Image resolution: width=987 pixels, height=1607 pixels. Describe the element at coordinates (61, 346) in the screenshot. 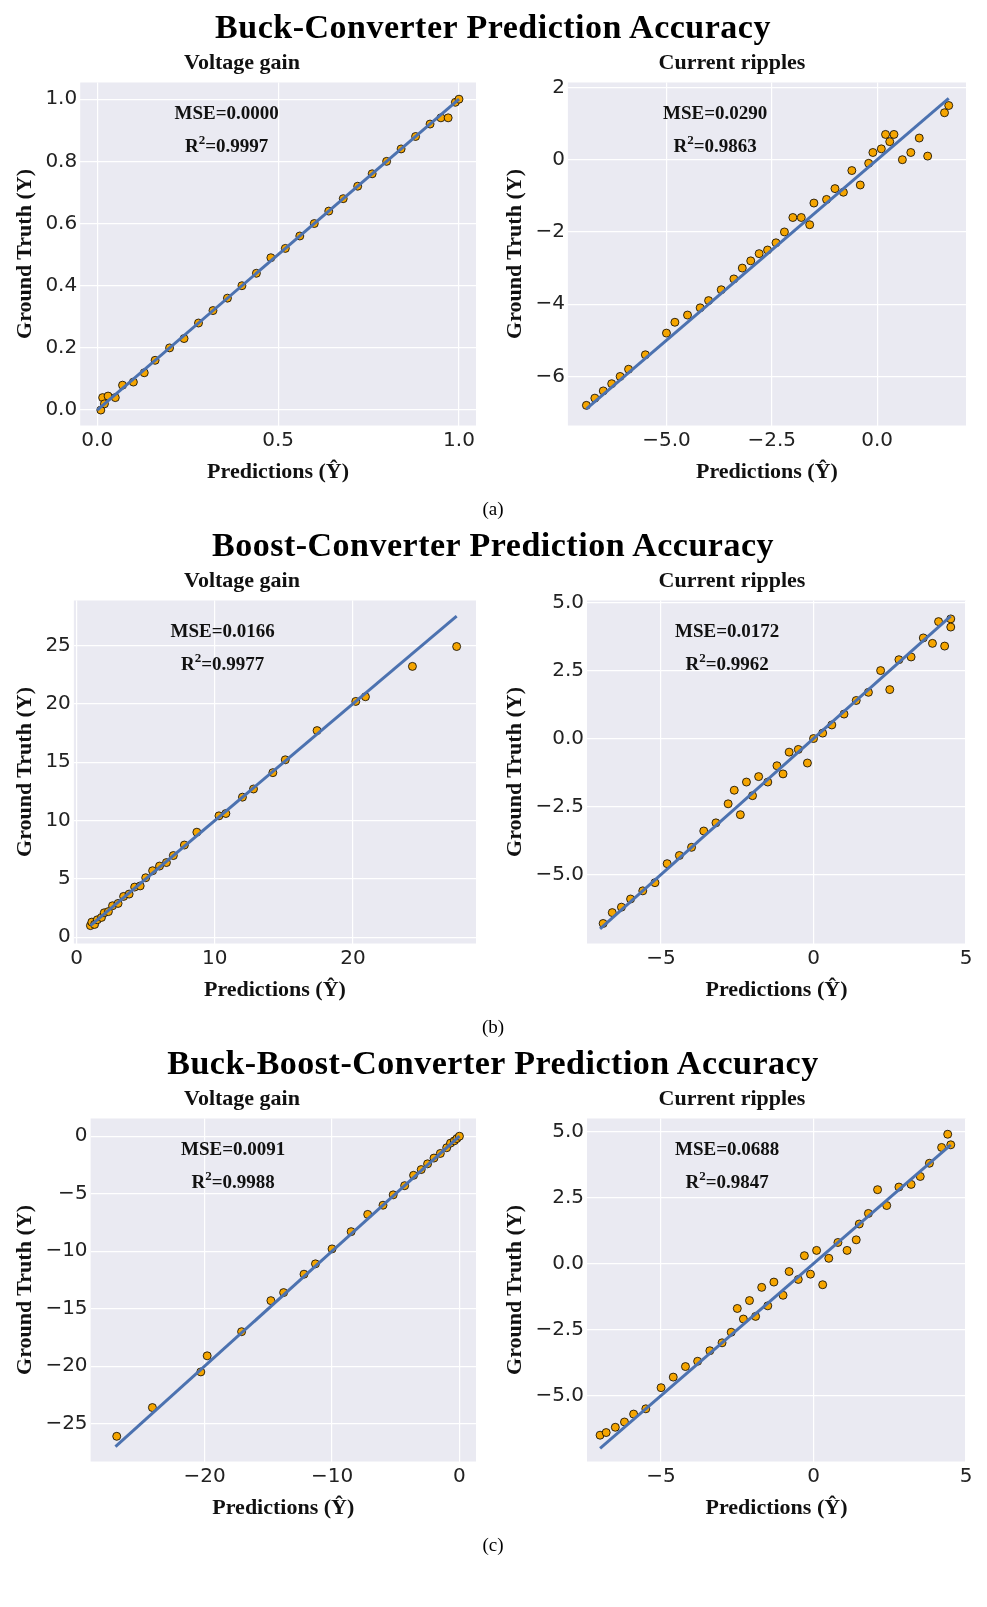

I see `y-tick-label: 0.2` at that location.